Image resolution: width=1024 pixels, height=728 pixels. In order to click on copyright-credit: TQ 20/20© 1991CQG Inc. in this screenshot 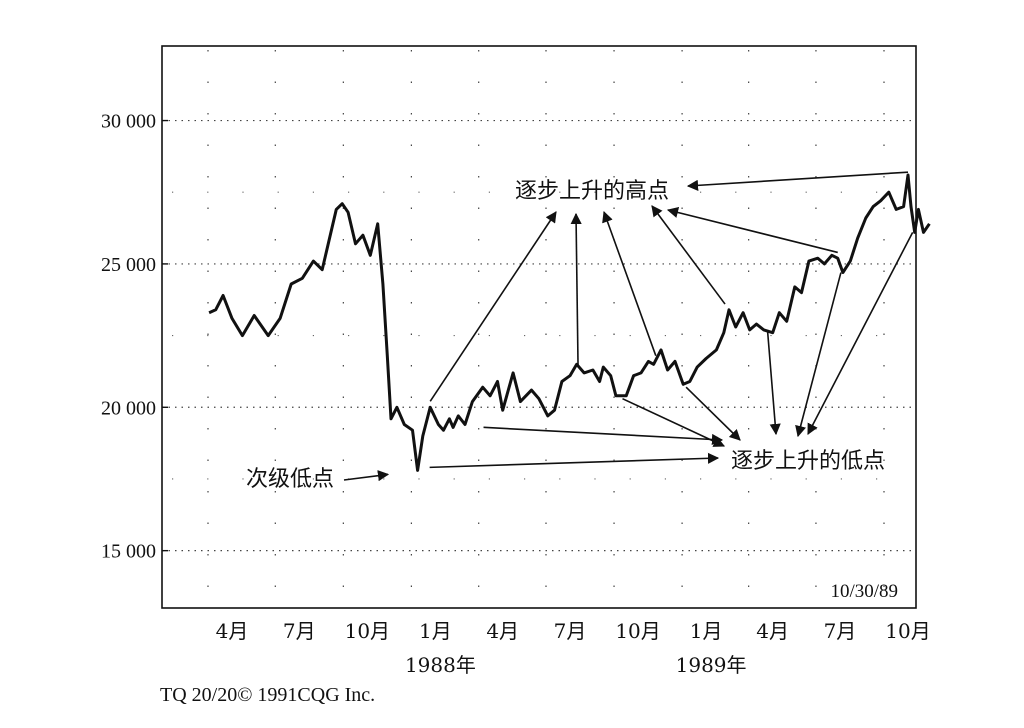, I will do `click(268, 695)`.